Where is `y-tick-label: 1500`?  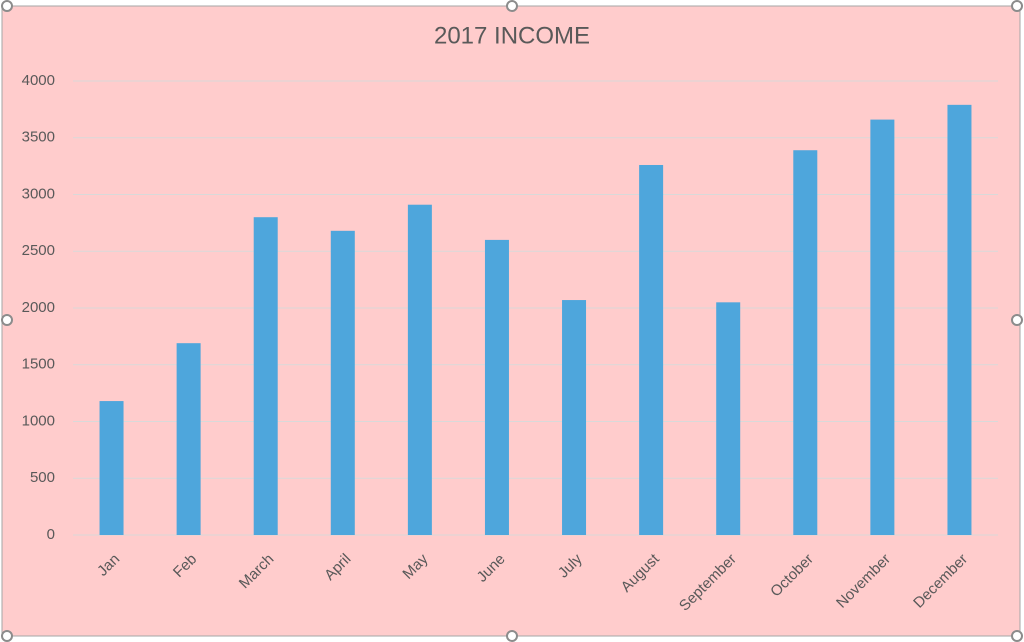 y-tick-label: 1500 is located at coordinates (38, 364).